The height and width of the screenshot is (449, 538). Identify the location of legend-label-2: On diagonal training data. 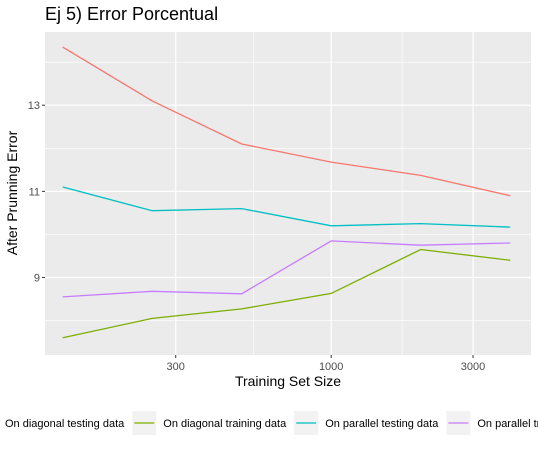
(225, 424).